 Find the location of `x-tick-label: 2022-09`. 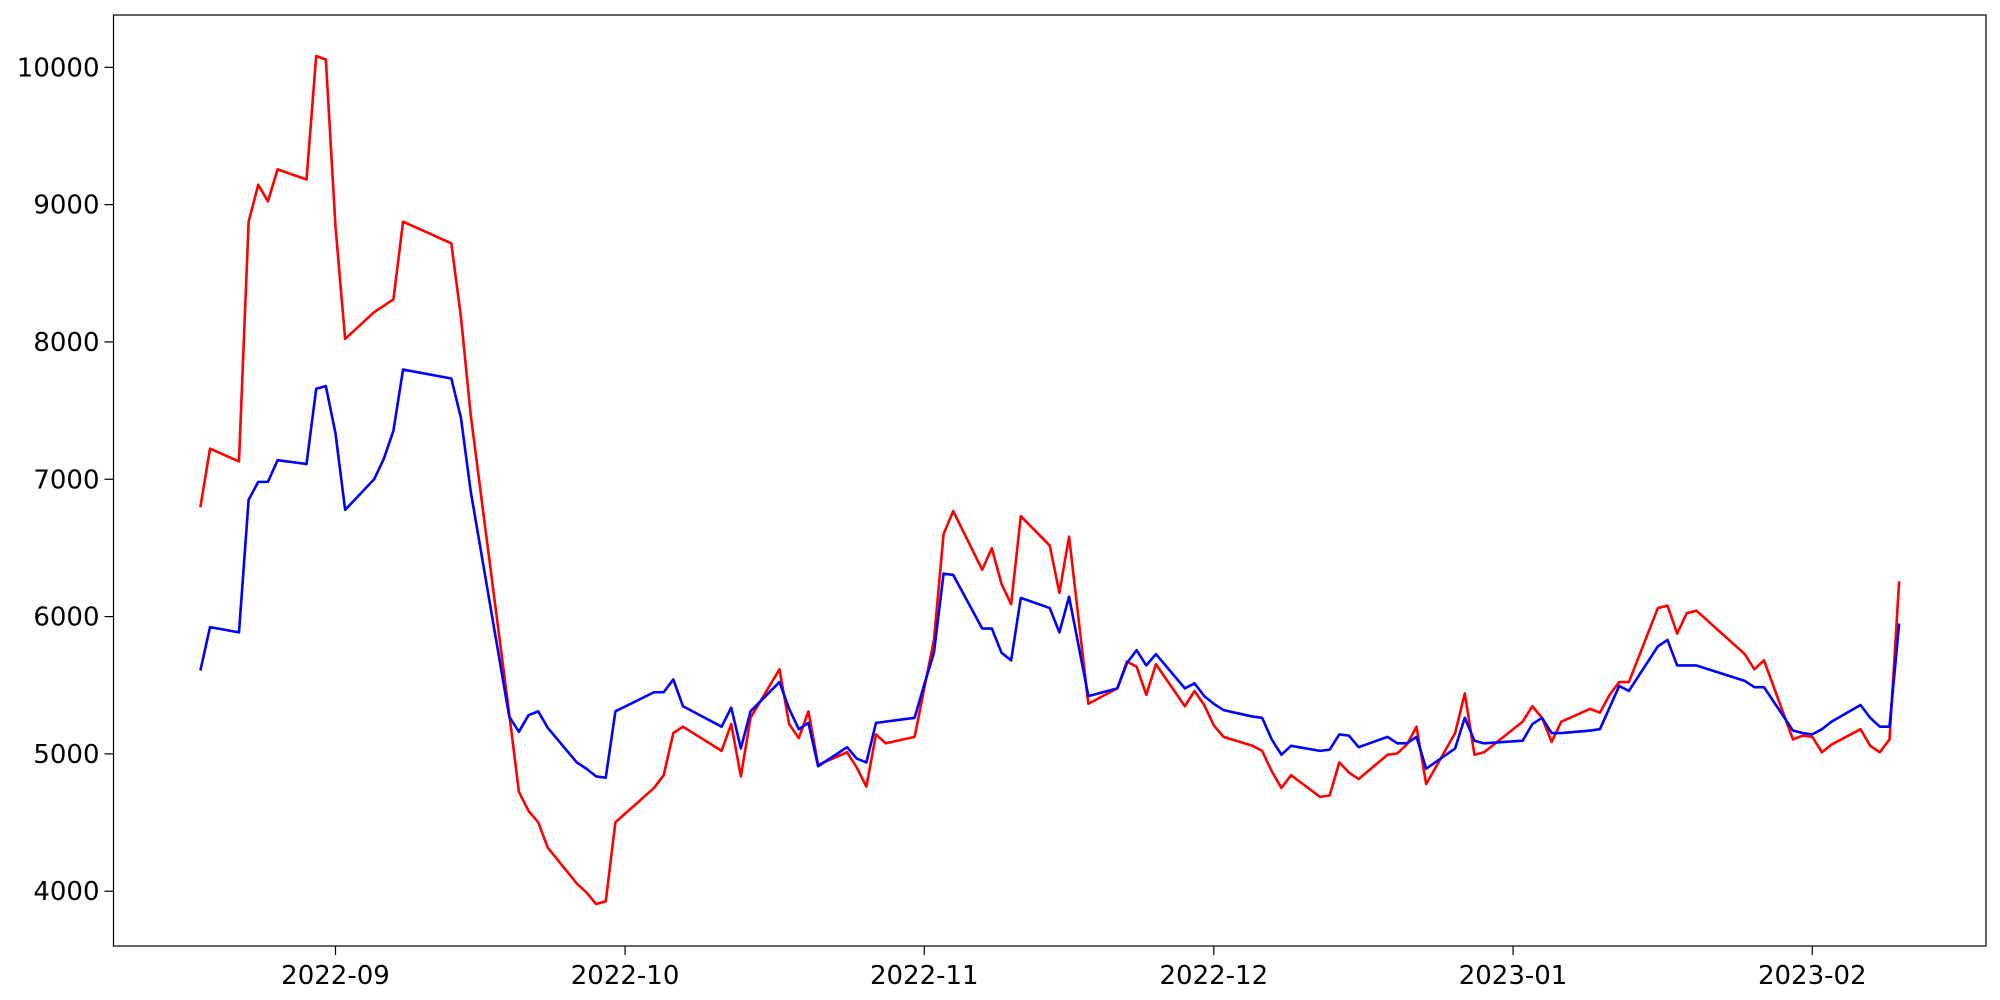

x-tick-label: 2022-09 is located at coordinates (335, 976).